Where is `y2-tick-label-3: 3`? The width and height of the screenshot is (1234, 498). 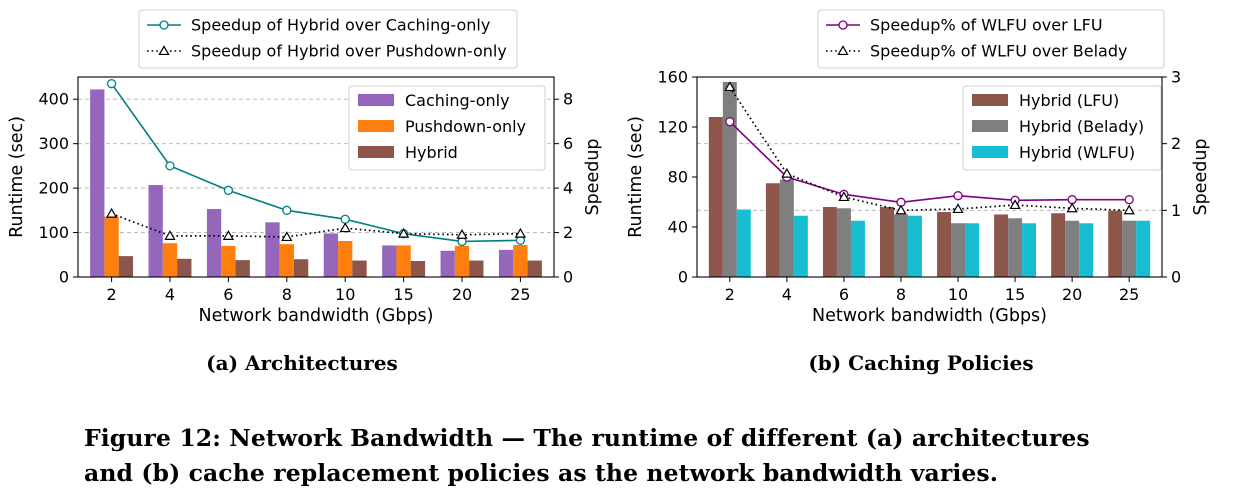
y2-tick-label-3: 3 is located at coordinates (1176, 77).